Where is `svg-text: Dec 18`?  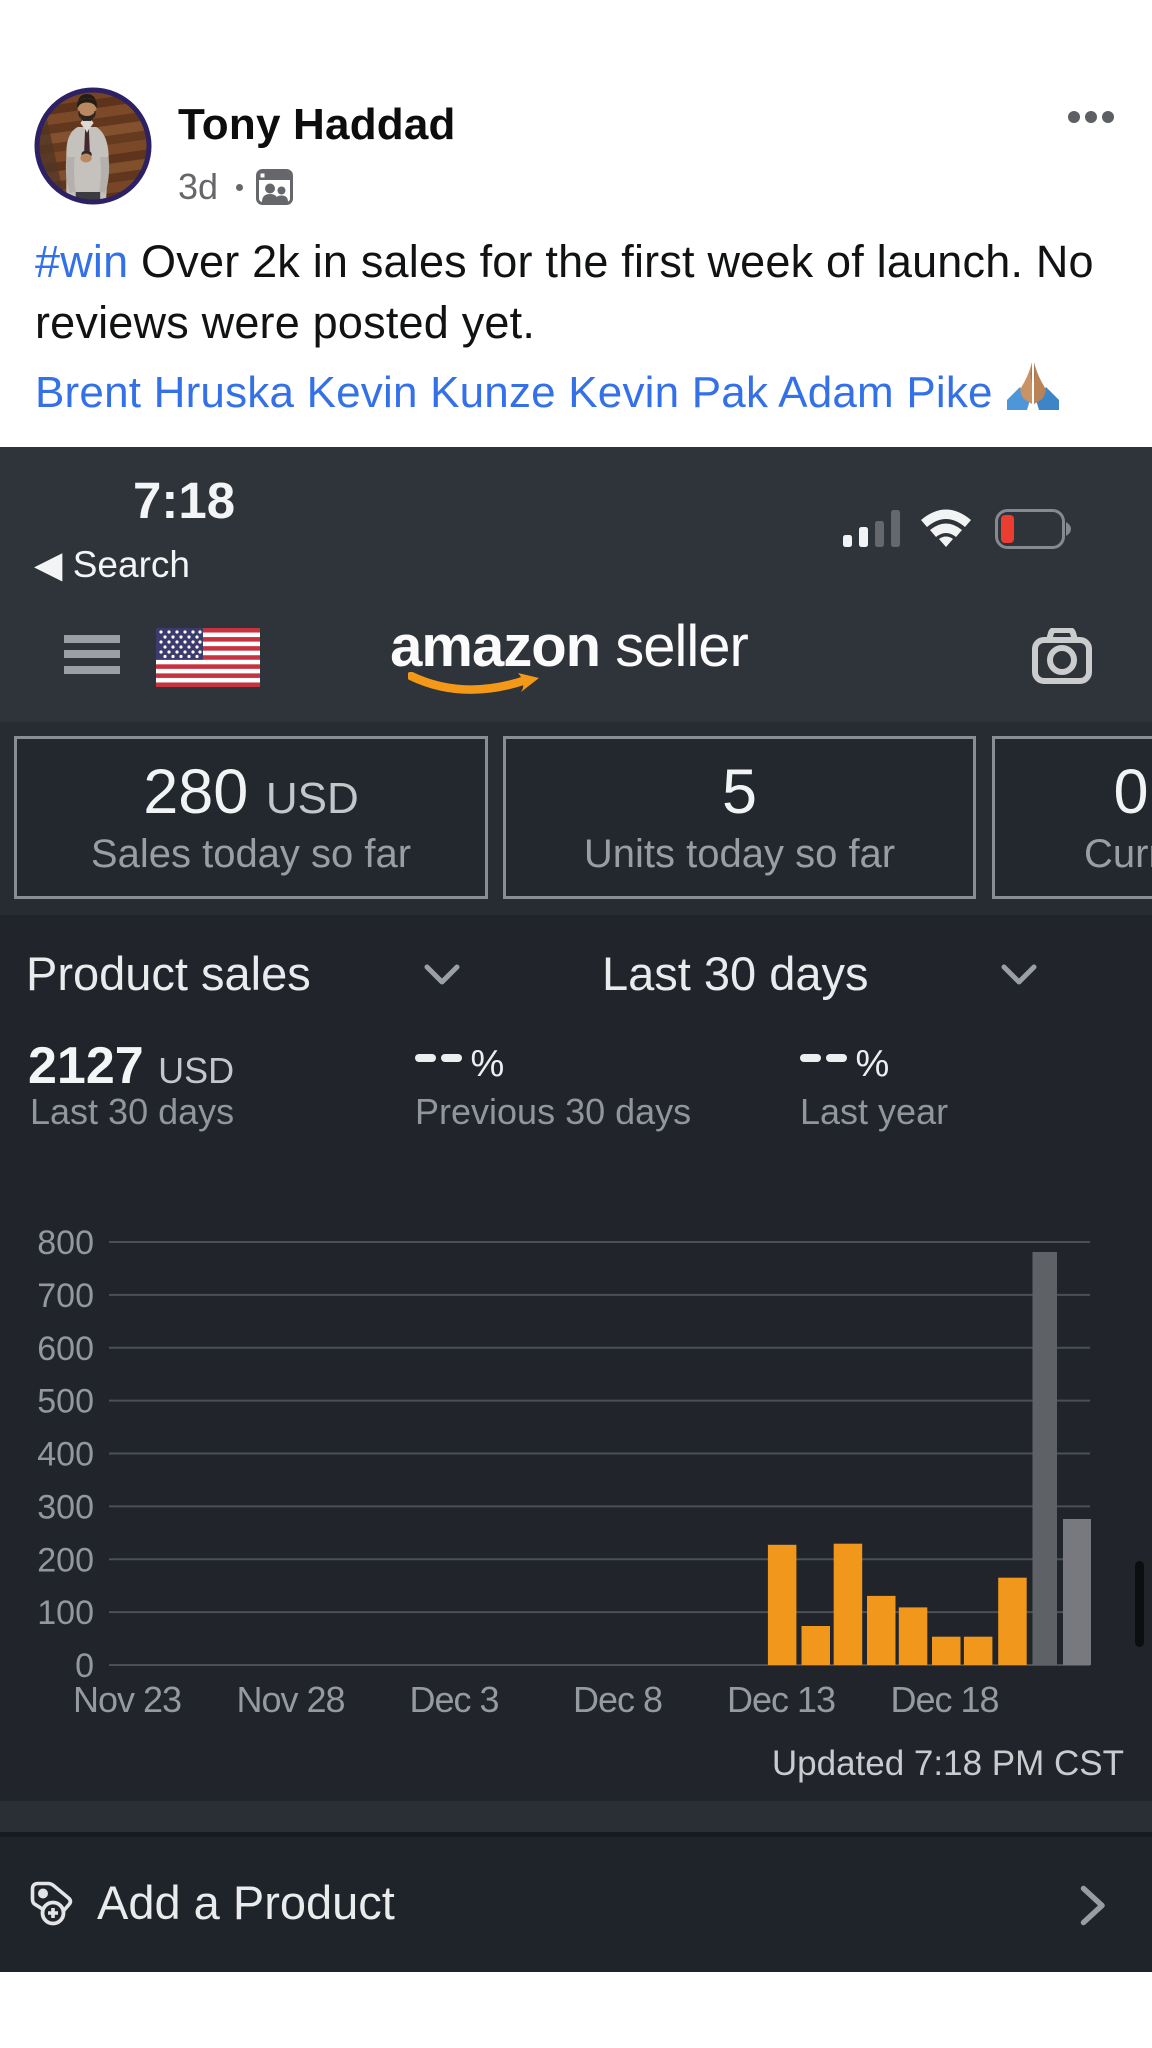
svg-text: Dec 18 is located at coordinates (944, 1699).